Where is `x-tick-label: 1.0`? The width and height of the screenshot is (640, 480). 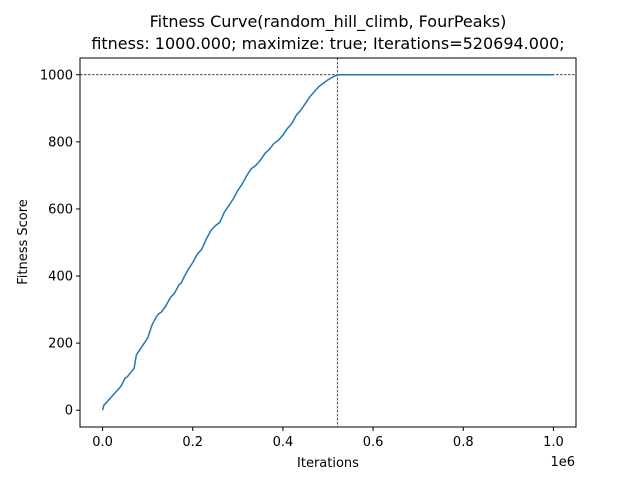
x-tick-label: 1.0 is located at coordinates (553, 442).